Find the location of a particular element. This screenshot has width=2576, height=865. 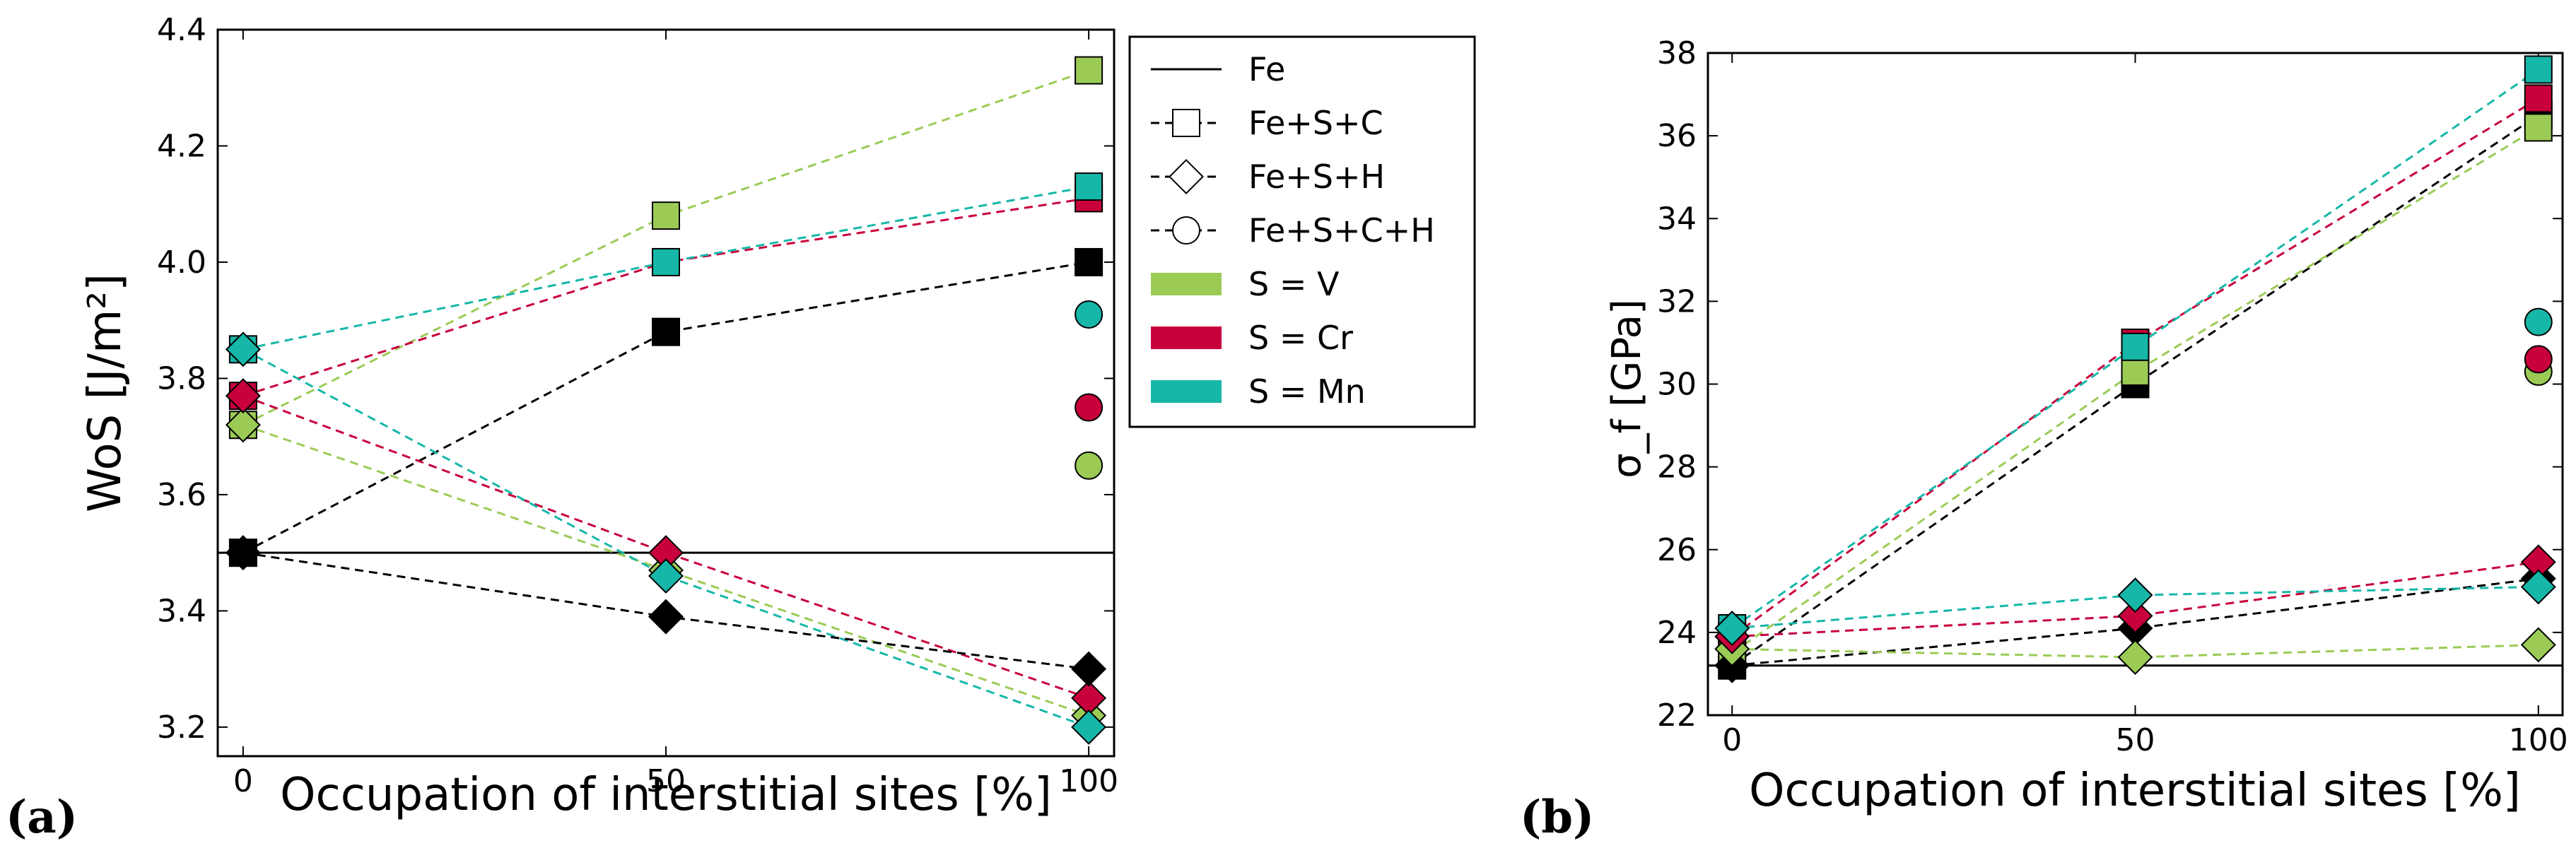

y-tick-label: 36 is located at coordinates (1677, 136).